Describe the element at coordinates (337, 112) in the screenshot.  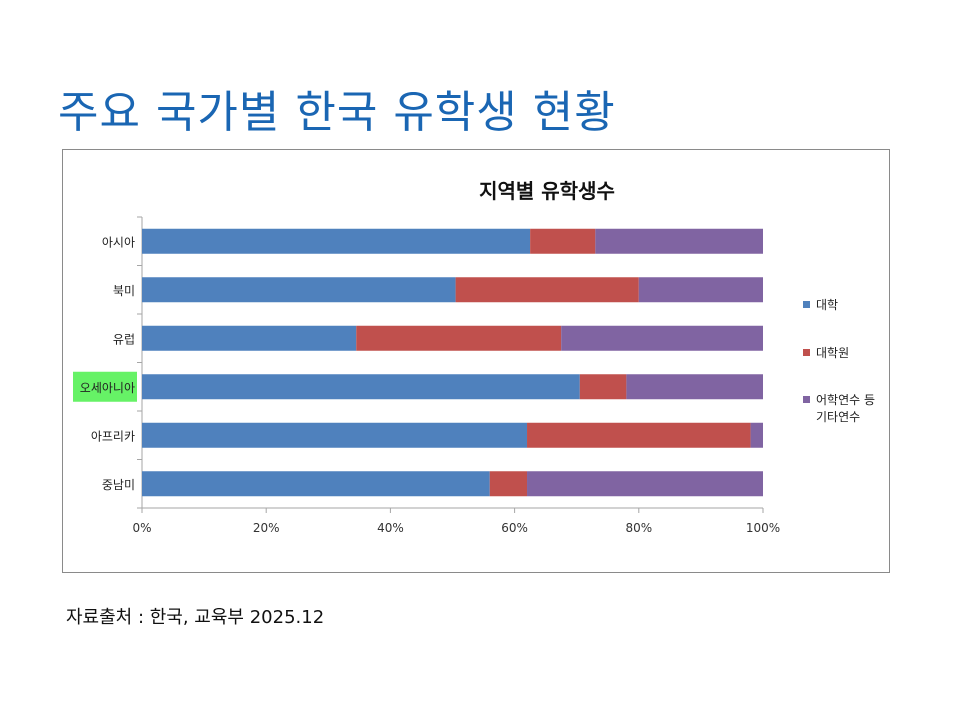
I see `slide-title: 주요 국가별 한국 유학생 현황` at that location.